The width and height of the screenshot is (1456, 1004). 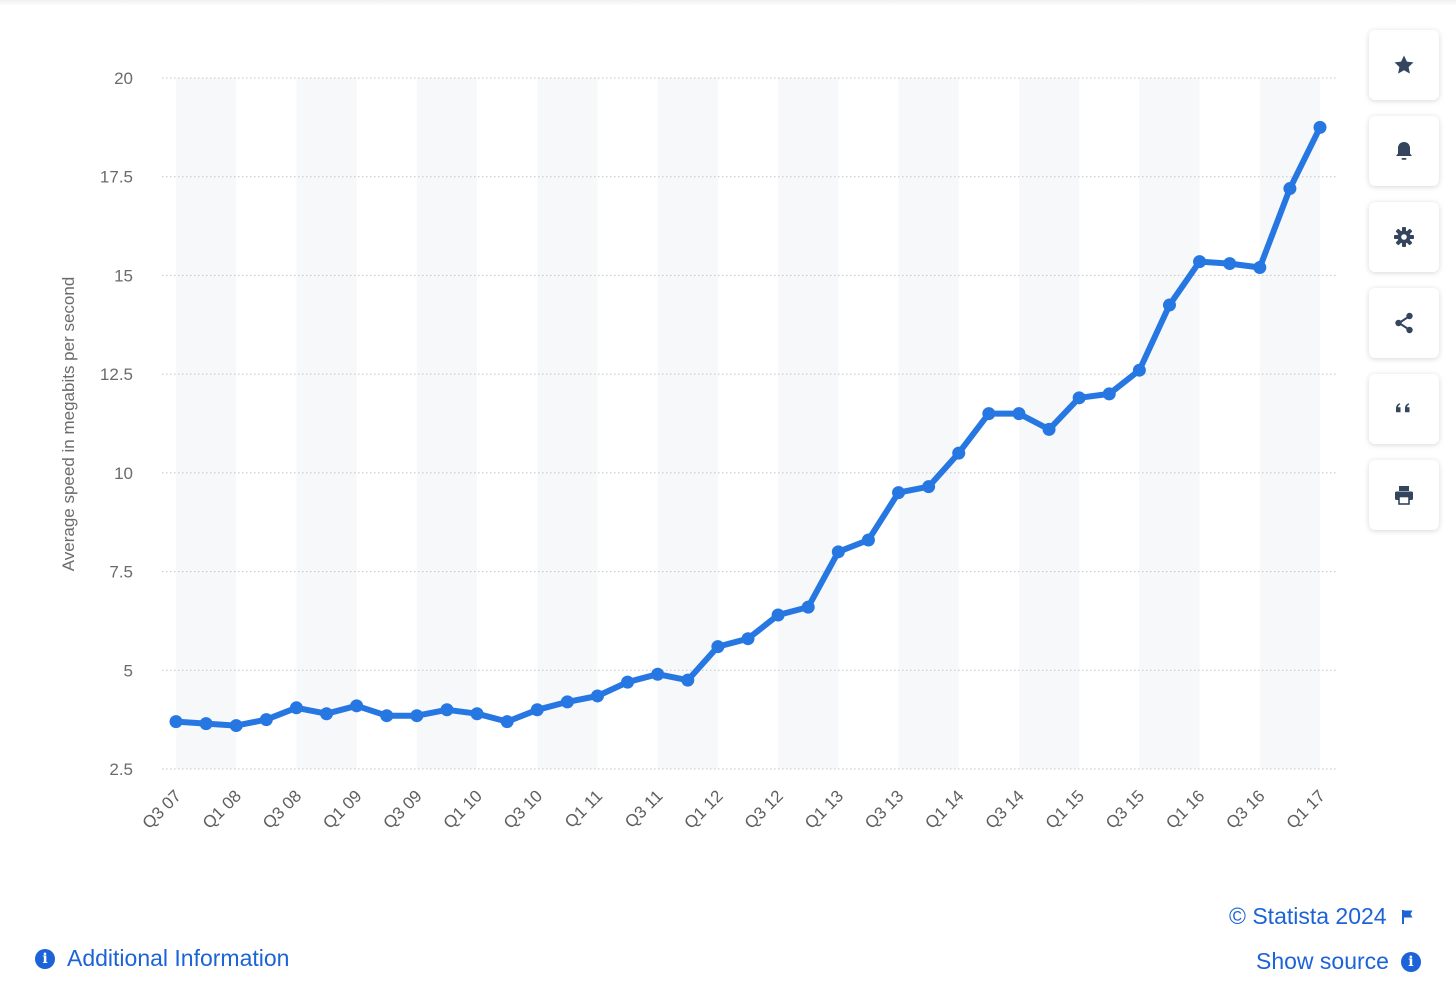 What do you see at coordinates (121, 769) in the screenshot?
I see `y-tick-label: 2.5` at bounding box center [121, 769].